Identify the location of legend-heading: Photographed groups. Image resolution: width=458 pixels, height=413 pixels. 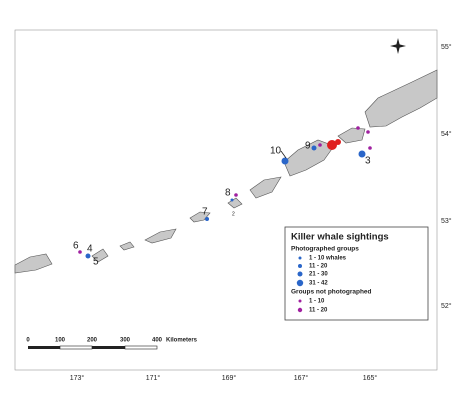
(325, 249).